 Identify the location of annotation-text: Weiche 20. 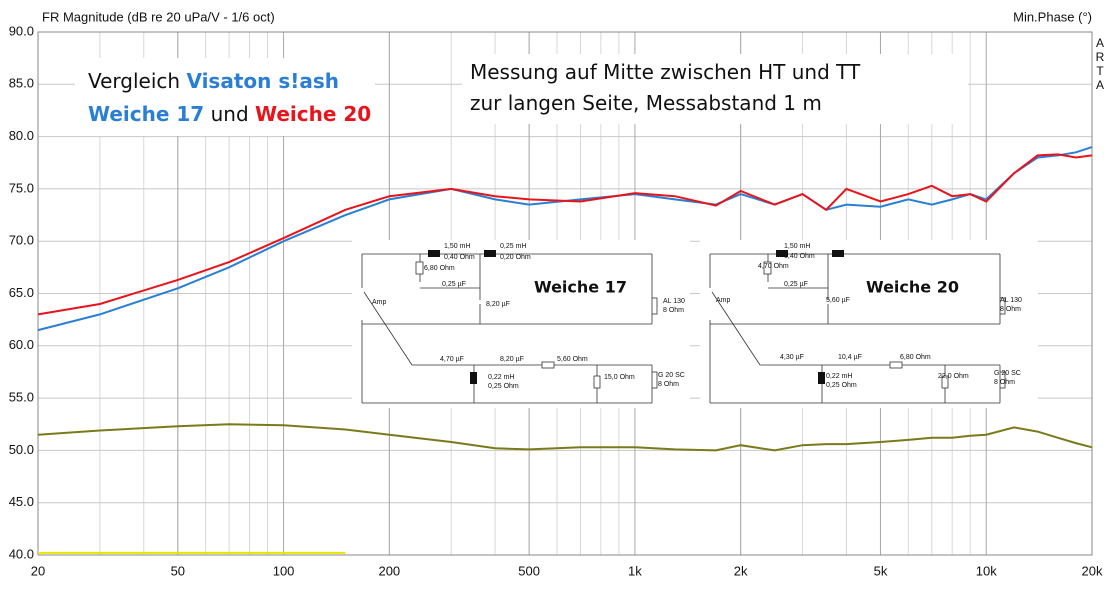
(313, 114).